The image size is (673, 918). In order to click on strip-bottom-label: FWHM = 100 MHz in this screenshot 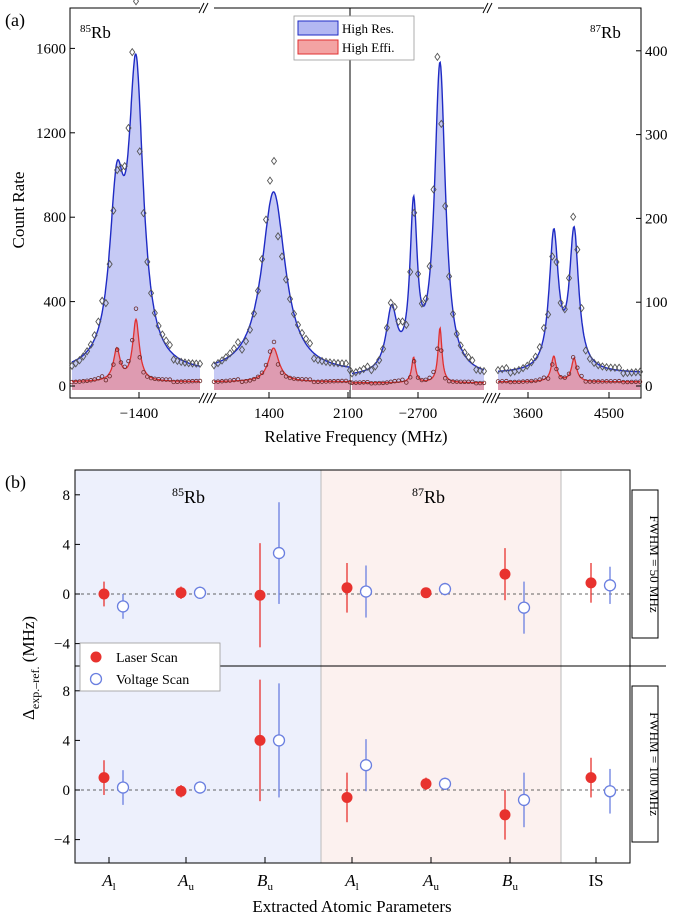, I will do `click(654, 764)`.